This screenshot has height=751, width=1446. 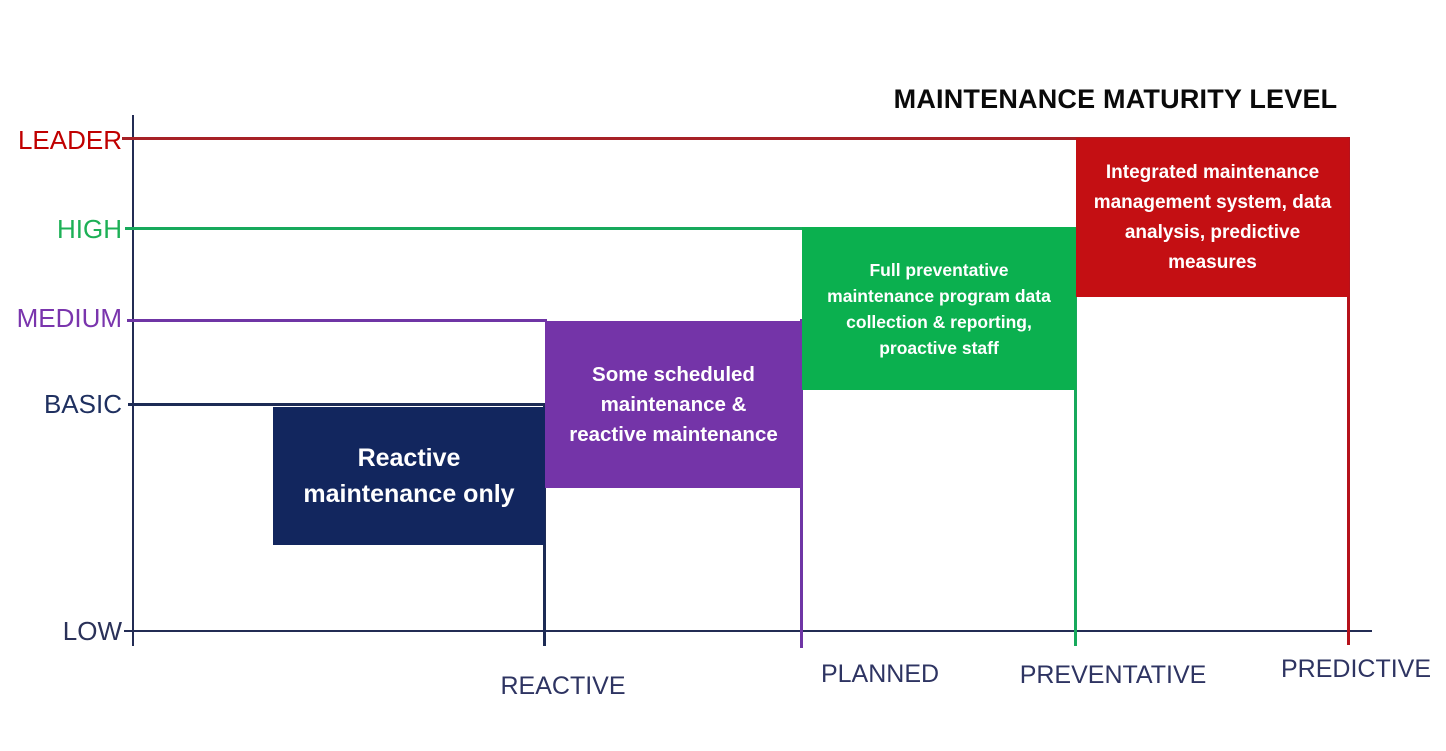 What do you see at coordinates (89, 229) in the screenshot?
I see `y-label-high: HIGH` at bounding box center [89, 229].